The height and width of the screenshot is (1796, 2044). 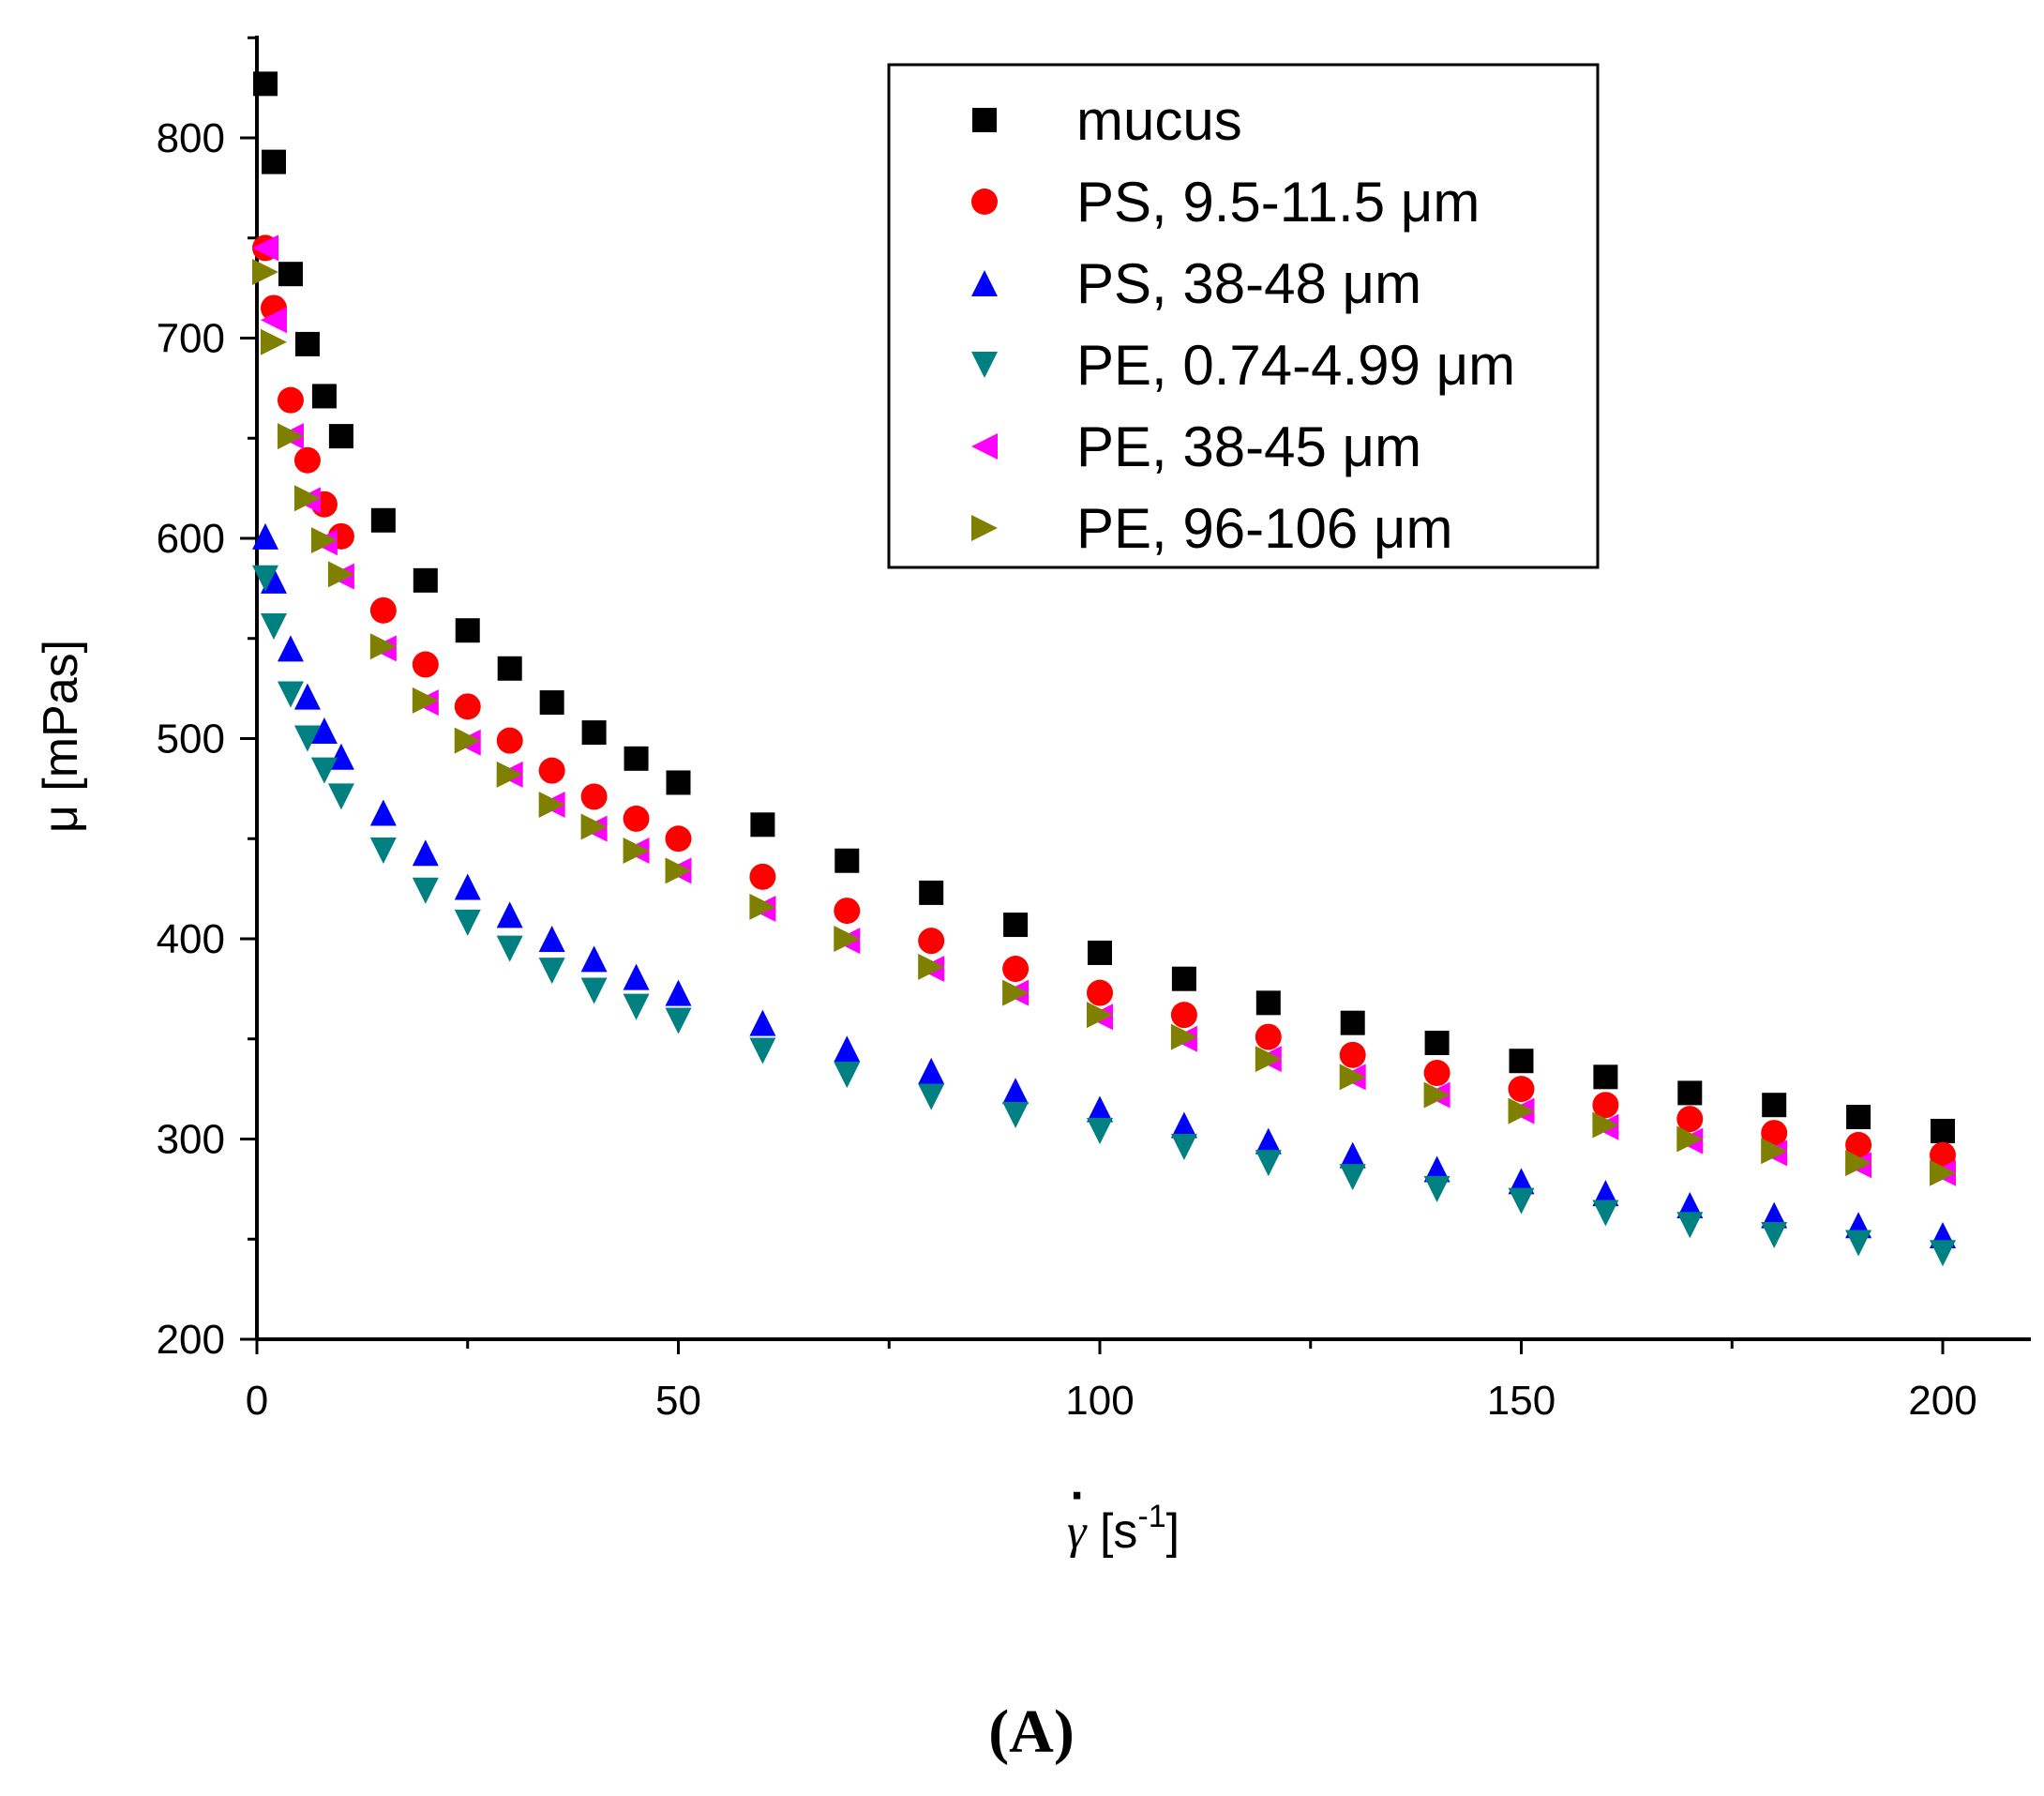 I want to click on legend-box, so click(x=1244, y=316).